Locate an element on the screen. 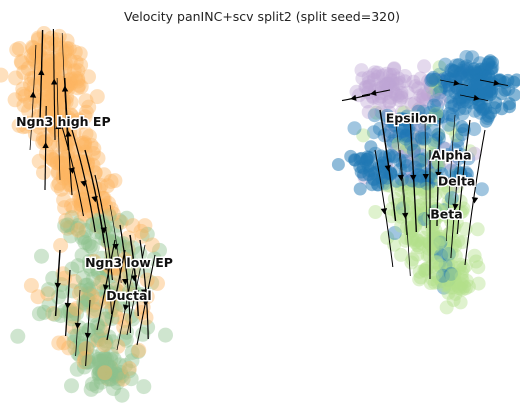  cluster-label: Delta is located at coordinates (457, 180).